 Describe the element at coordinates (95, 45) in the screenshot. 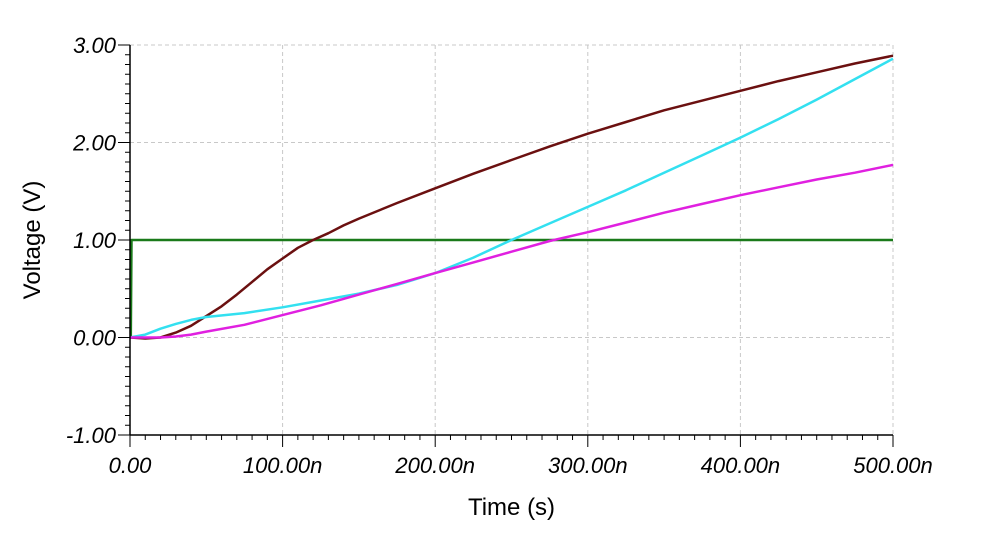

I see `y-tick-label-0: 3.00` at that location.